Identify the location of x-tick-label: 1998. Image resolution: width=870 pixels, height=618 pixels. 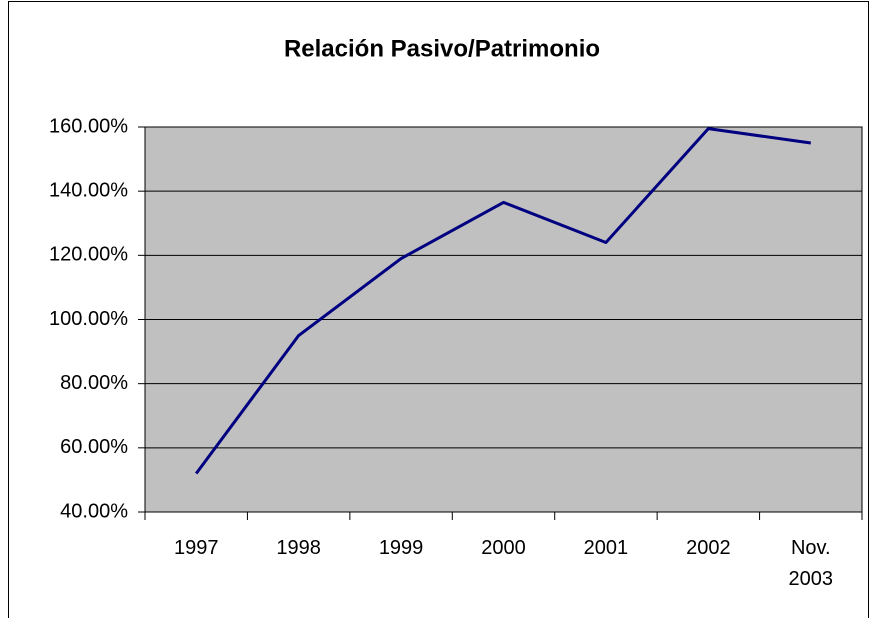
(298, 548).